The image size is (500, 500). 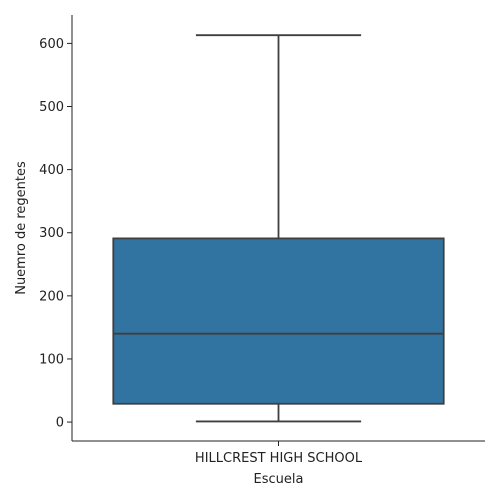 I want to click on x-tick-label: HILLCREST HIGH SCHOOL, so click(x=279, y=458).